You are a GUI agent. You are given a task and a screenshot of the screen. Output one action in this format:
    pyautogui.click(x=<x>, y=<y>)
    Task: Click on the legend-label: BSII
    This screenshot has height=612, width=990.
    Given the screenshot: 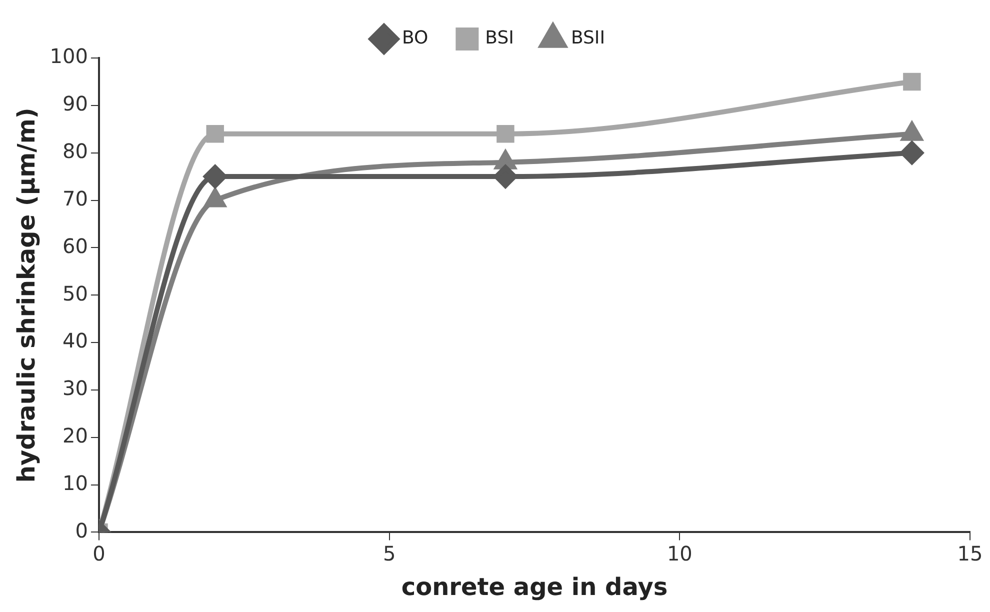 What is the action you would take?
    pyautogui.click(x=588, y=38)
    